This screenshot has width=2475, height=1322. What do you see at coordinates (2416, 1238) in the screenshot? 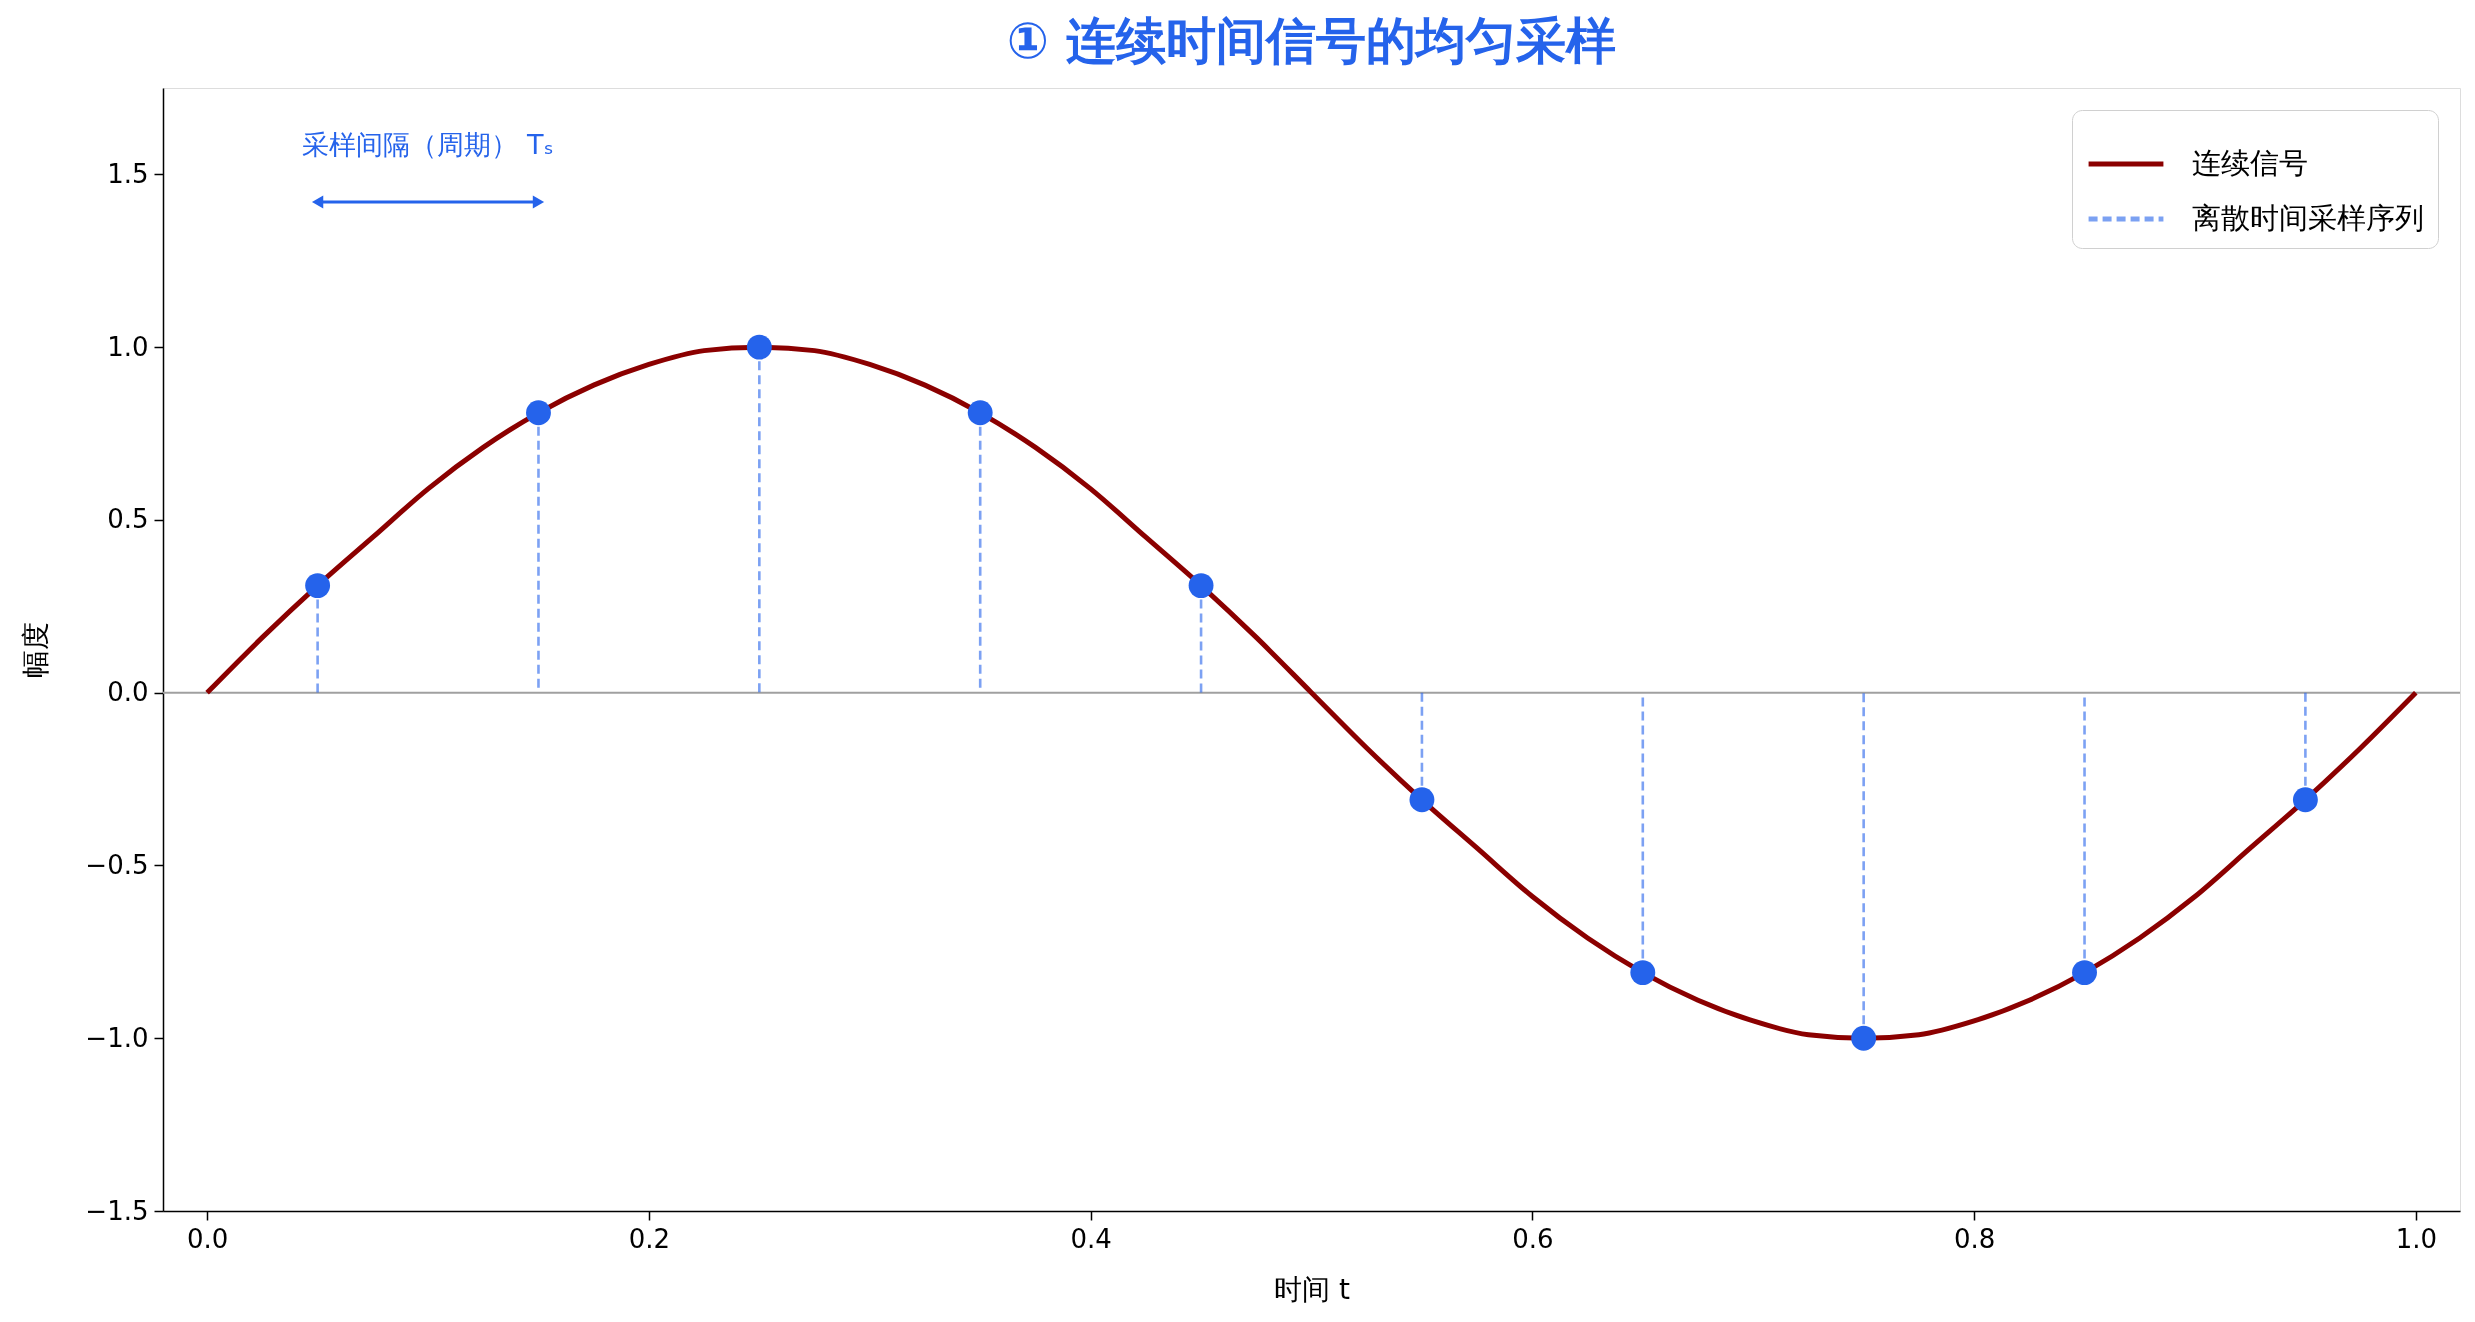
I see `x-tick-label: 1.0` at bounding box center [2416, 1238].